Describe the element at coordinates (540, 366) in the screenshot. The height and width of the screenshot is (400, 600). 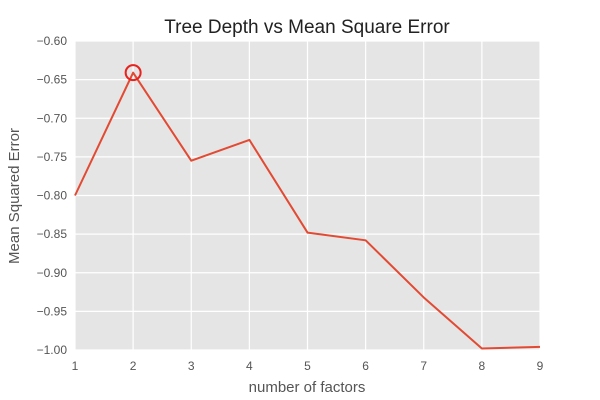
I see `x-tick-label: 9` at that location.